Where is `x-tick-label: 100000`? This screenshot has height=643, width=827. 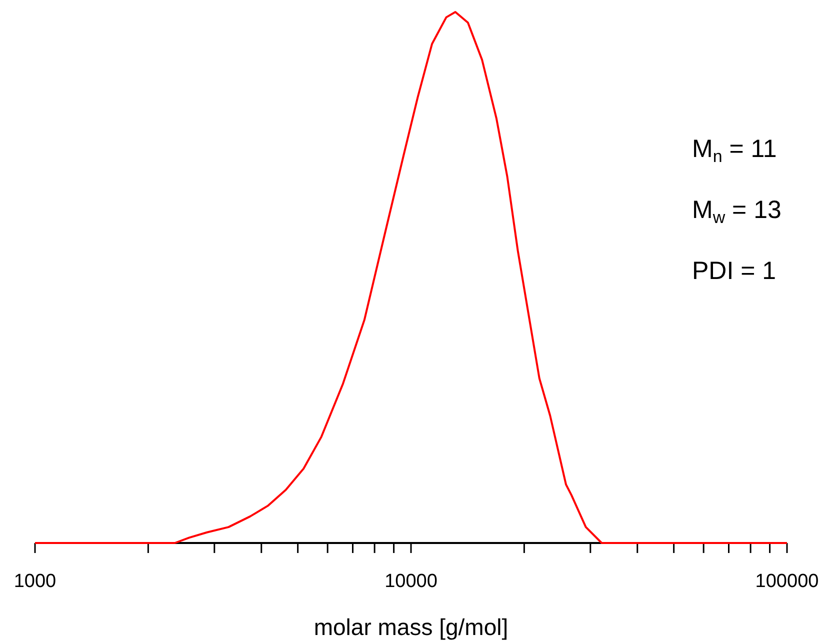 x-tick-label: 100000 is located at coordinates (787, 581).